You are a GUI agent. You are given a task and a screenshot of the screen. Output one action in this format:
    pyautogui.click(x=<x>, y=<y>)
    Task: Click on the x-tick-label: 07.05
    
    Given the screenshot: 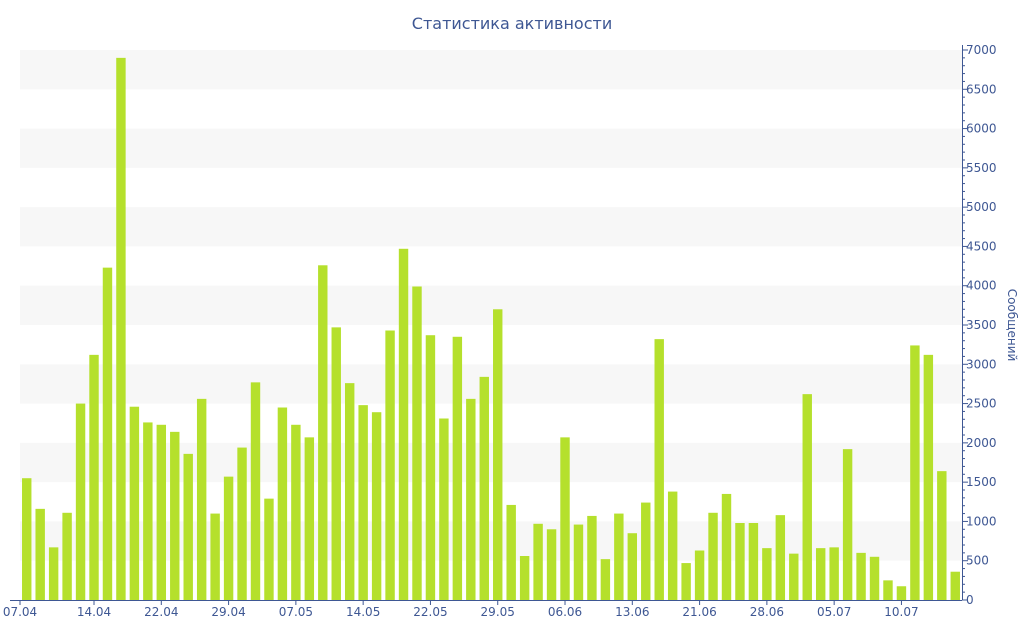 What is the action you would take?
    pyautogui.click(x=296, y=612)
    